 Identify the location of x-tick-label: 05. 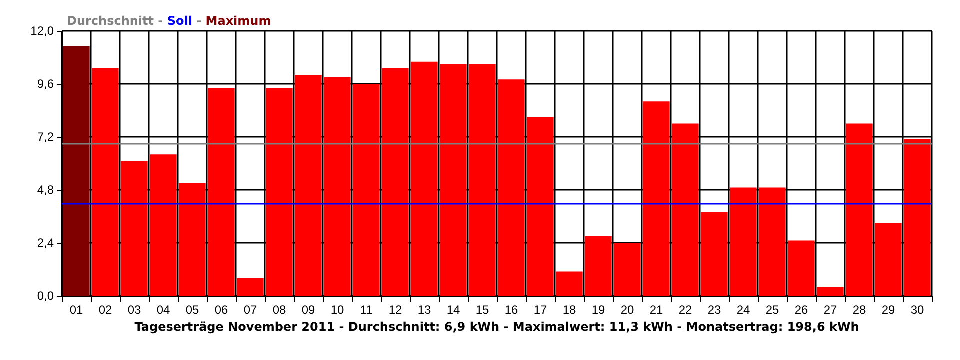
(193, 310).